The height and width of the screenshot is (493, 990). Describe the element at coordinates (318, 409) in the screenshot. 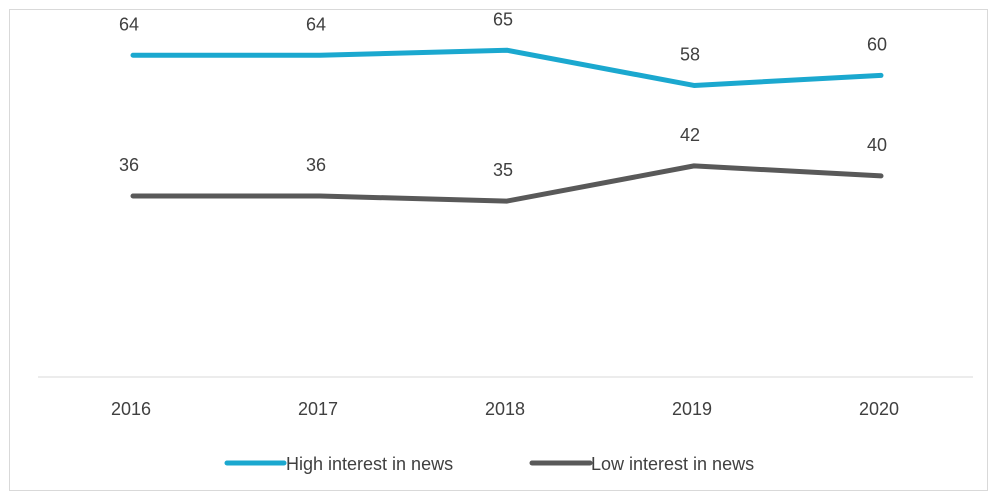

I see `x-tick-label-1: 2017` at that location.